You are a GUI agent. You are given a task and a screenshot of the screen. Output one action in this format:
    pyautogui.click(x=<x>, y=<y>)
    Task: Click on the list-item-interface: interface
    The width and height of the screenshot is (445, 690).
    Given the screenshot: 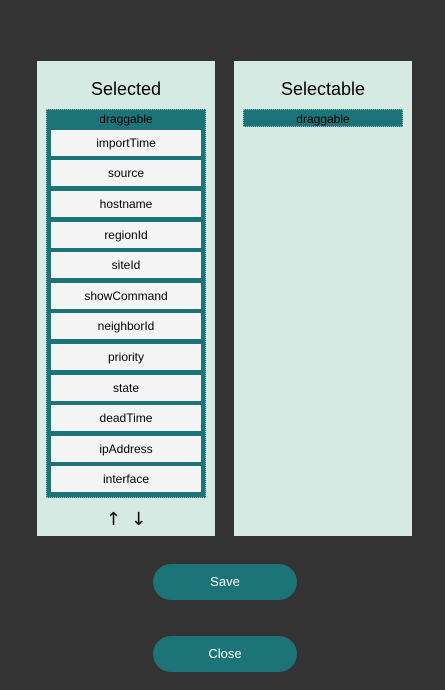 What is the action you would take?
    pyautogui.click(x=126, y=479)
    